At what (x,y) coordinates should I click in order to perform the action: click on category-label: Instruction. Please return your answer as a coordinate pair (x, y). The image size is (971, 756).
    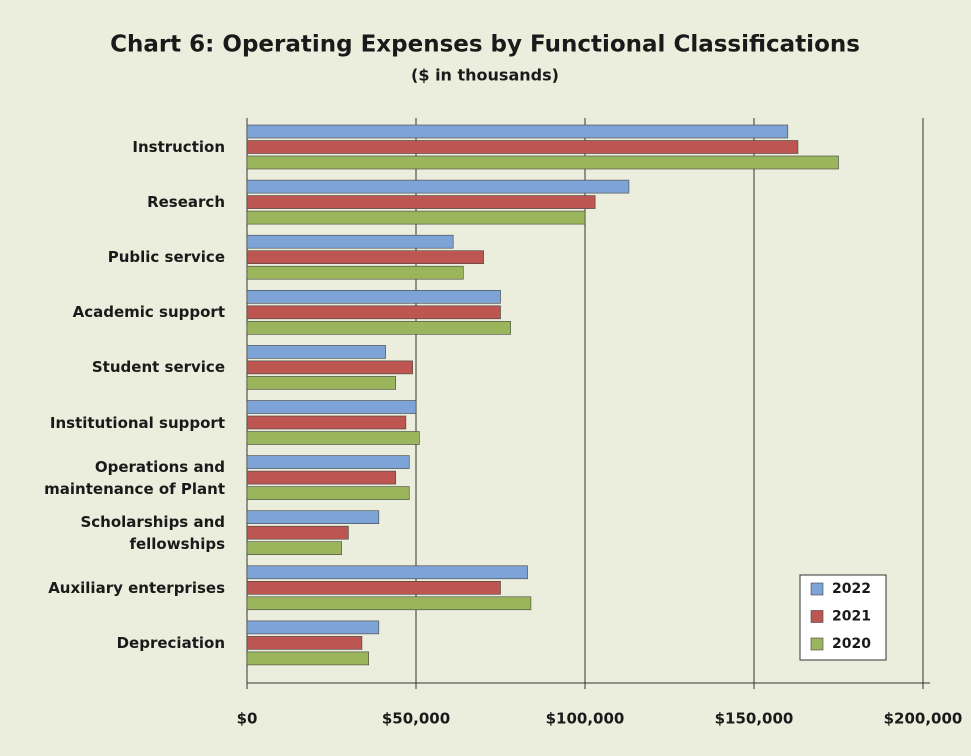
    Looking at the image, I should click on (178, 147).